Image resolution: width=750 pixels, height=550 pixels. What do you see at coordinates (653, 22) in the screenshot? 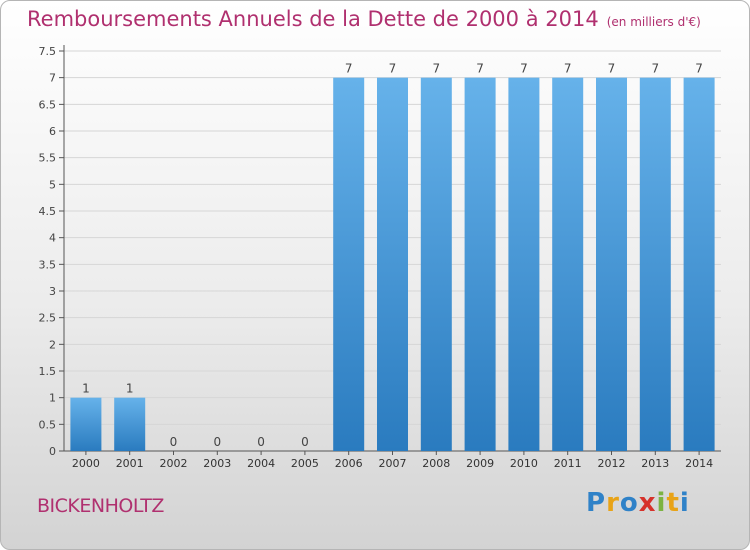
I see `chart-unit-note: (en milliers d'€)` at bounding box center [653, 22].